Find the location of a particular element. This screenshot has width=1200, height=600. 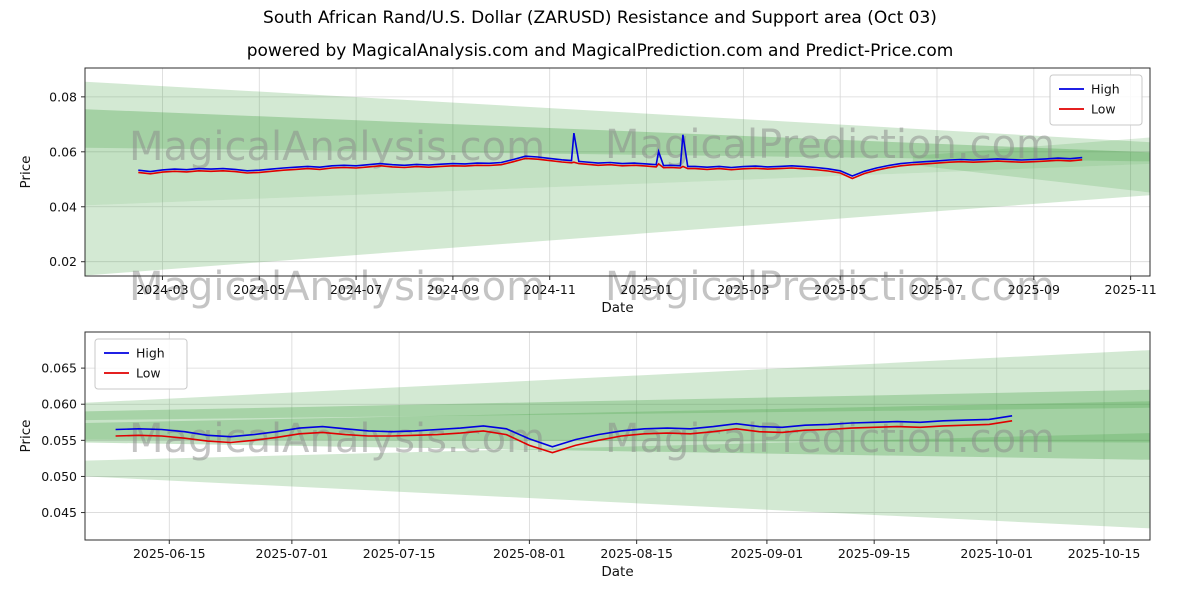

x-tick-label: 2024-11 is located at coordinates (550, 289).